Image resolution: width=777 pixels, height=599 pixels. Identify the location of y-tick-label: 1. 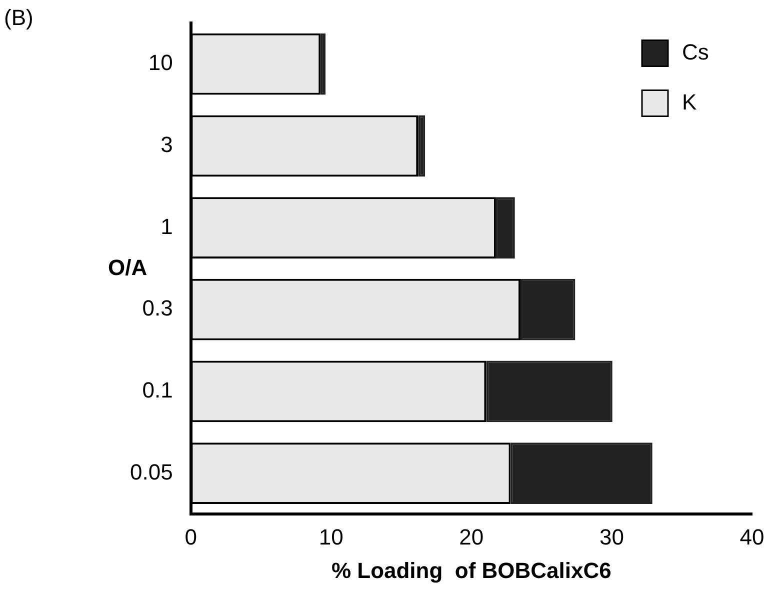
(166, 226).